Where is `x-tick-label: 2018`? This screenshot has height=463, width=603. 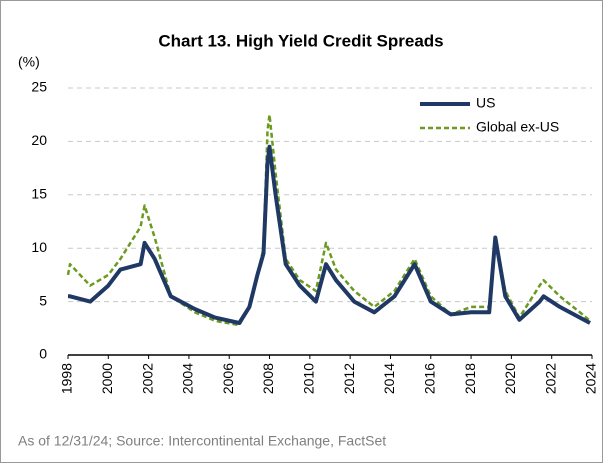
x-tick-label: 2018 is located at coordinates (470, 378).